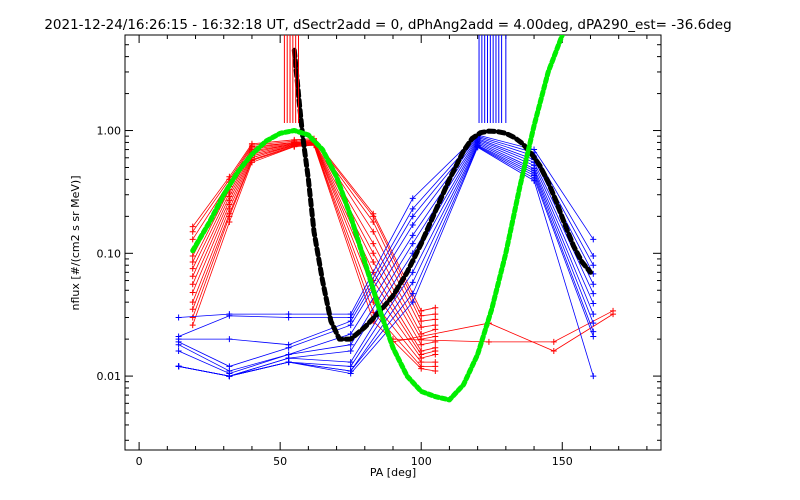  What do you see at coordinates (139, 461) in the screenshot?
I see `x-tick-label: 0` at bounding box center [139, 461].